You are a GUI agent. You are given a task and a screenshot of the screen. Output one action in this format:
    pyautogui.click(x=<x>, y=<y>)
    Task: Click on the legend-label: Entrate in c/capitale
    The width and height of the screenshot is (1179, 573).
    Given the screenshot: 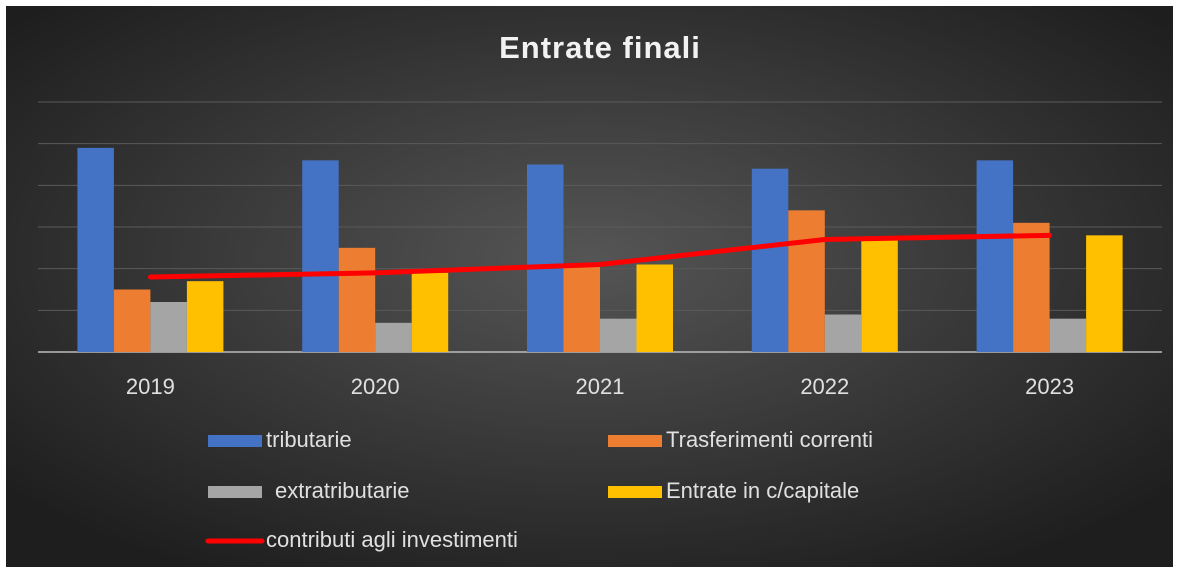 What is the action you would take?
    pyautogui.click(x=762, y=490)
    